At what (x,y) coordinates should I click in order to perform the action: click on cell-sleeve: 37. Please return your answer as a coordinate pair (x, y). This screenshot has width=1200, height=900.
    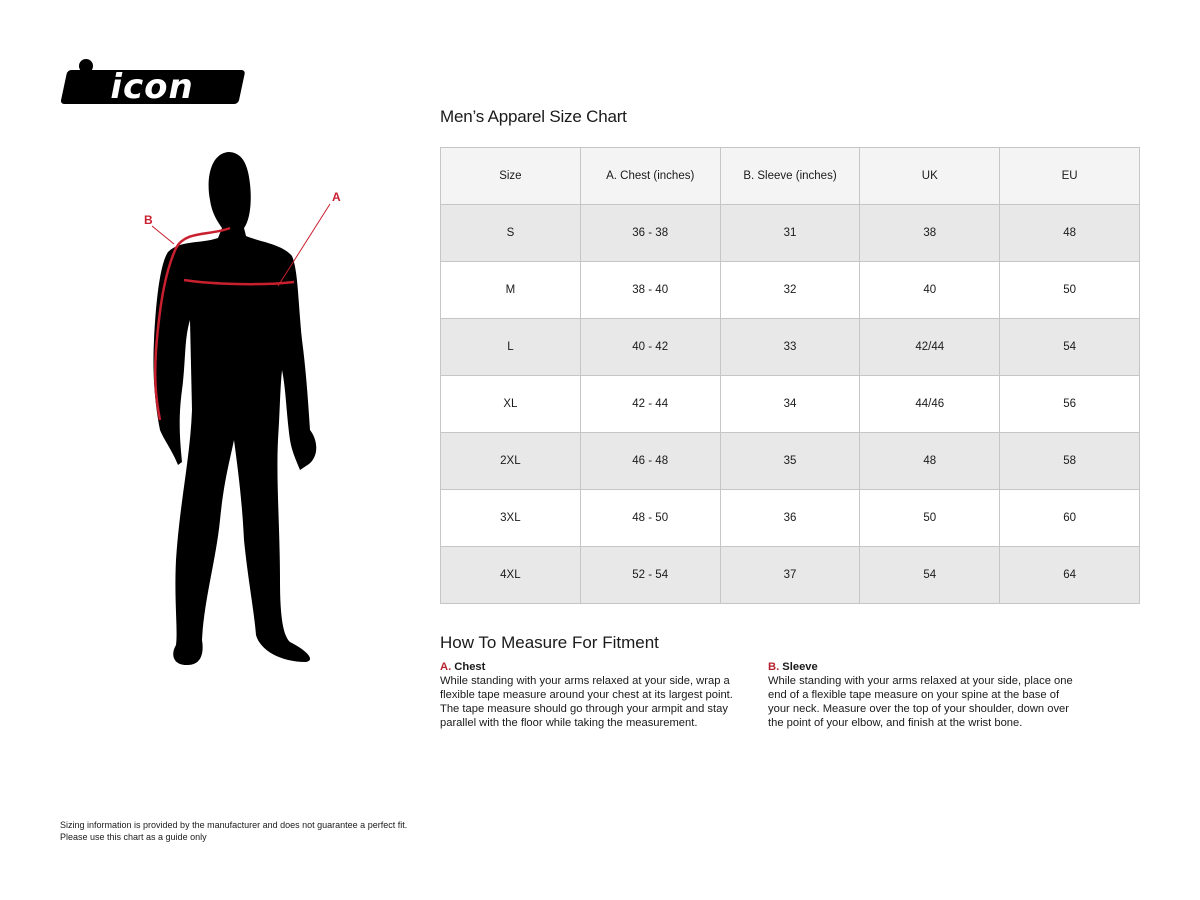
    Looking at the image, I should click on (790, 575).